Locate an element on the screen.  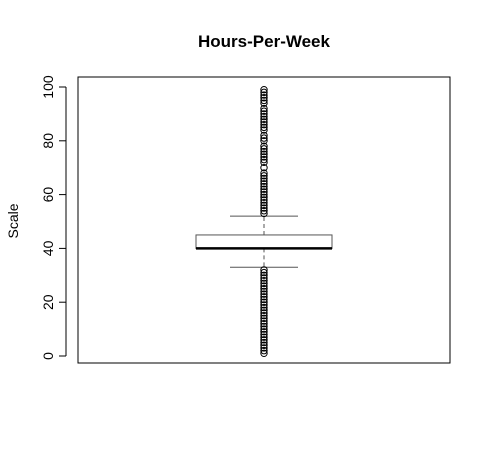
outlier-points is located at coordinates (264, 221).